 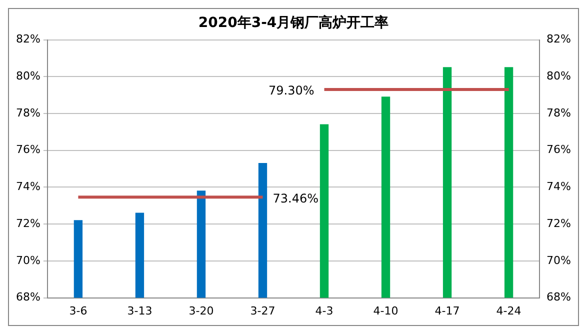 I want to click on x-tick-label: 3-6, so click(x=78, y=311).